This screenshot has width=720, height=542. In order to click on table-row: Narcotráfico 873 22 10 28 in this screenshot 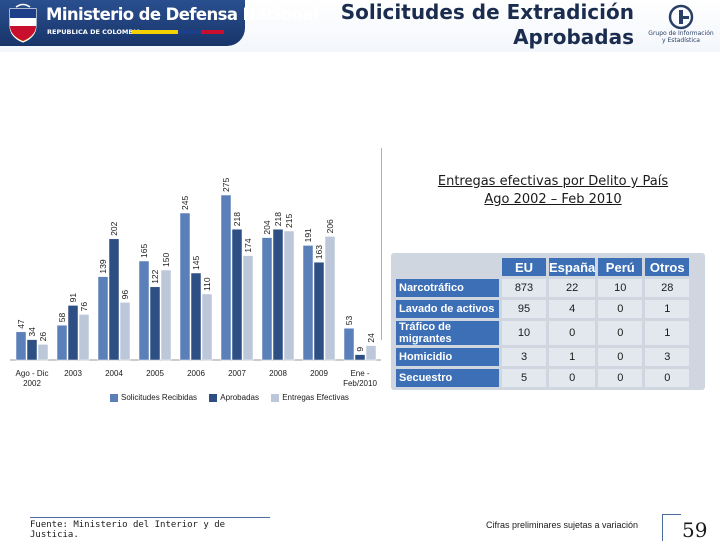, I will do `click(543, 288)`.